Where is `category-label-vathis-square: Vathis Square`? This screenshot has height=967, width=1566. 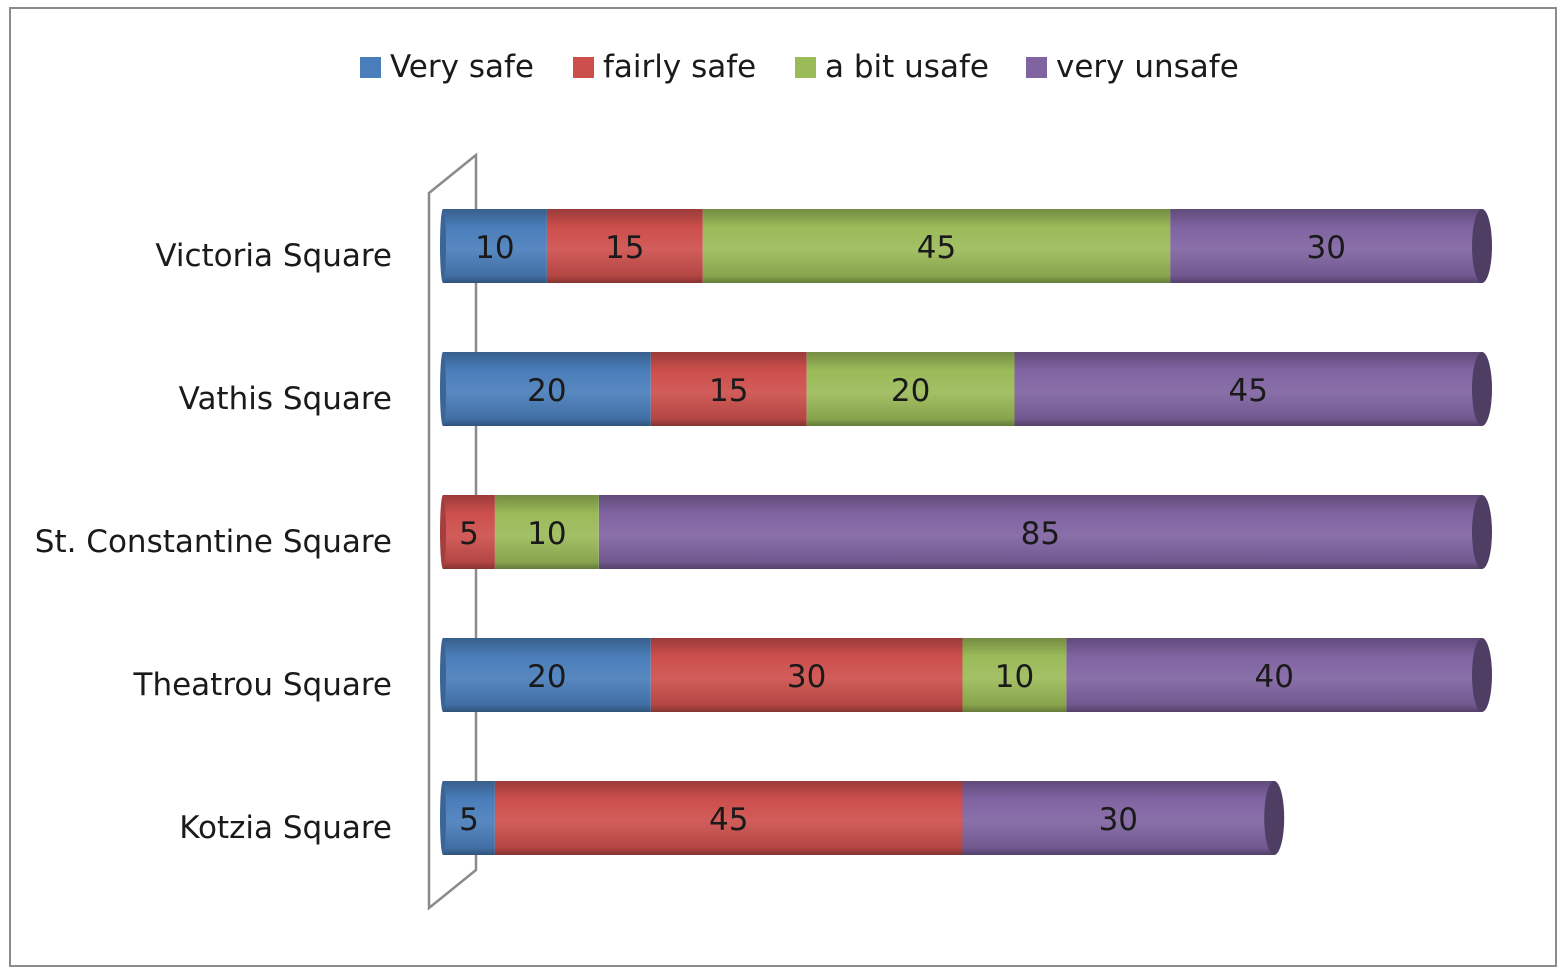 category-label-vathis-square: Vathis Square is located at coordinates (285, 399).